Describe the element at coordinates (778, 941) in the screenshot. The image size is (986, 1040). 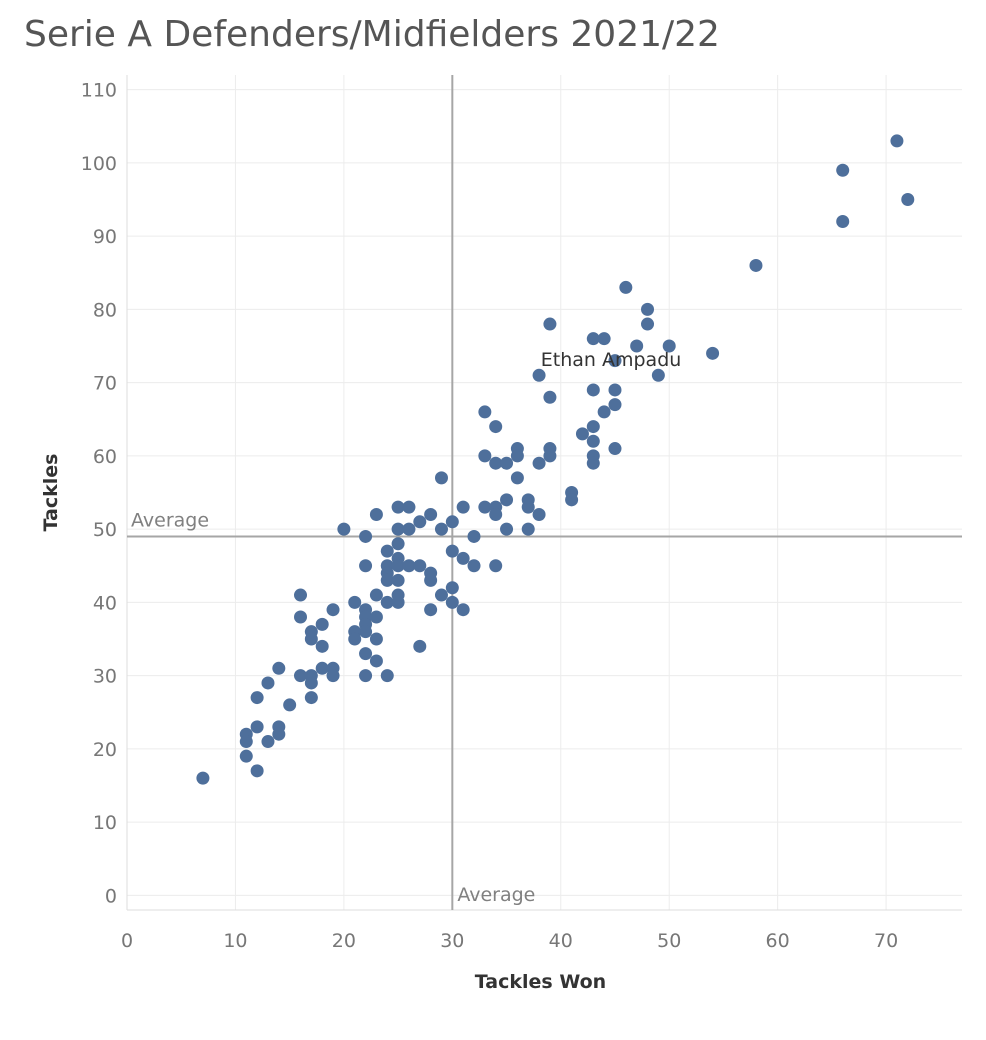
I see `x-tick-label: 60` at that location.